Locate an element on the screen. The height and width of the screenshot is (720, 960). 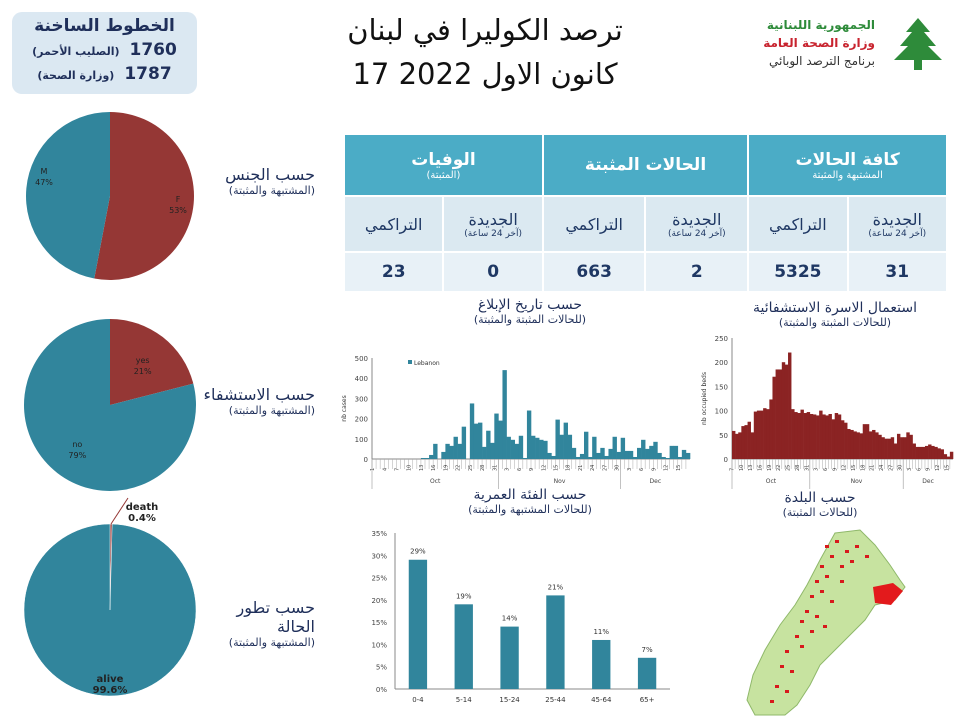
map-title: حسب البلدة (للحالات المثبتة) is located at coordinates (820, 504).